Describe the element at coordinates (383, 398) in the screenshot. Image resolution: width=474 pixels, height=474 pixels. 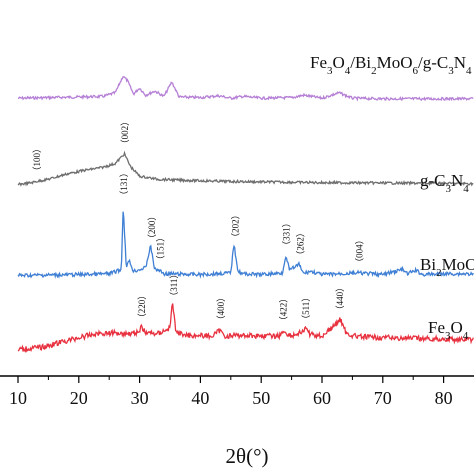
I see `x-tick-label: 70` at that location.